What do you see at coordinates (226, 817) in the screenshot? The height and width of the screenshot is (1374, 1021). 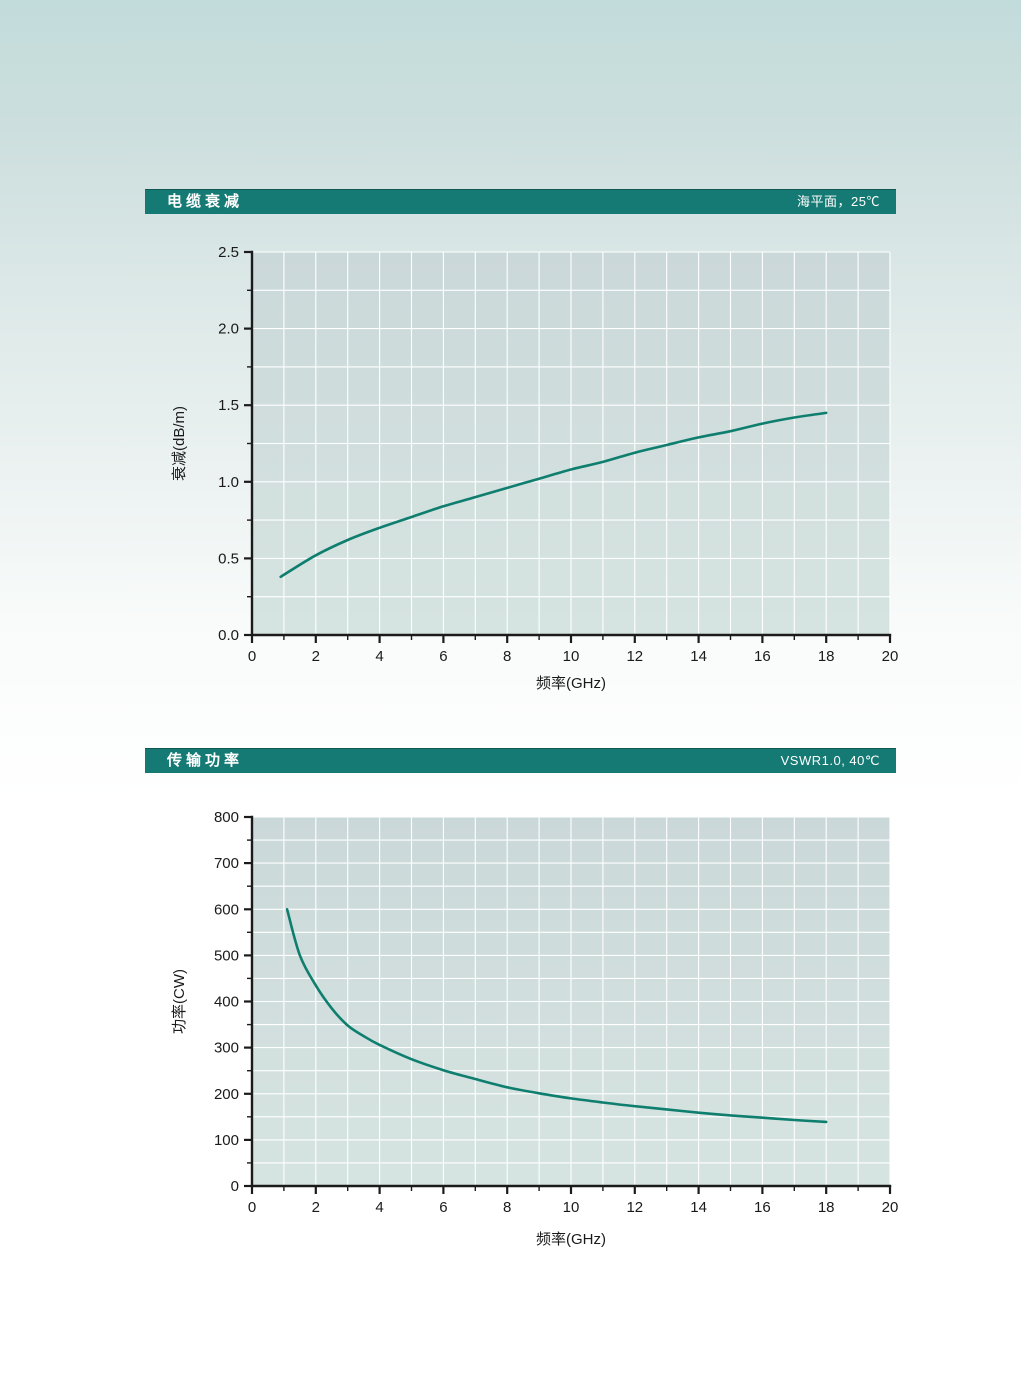 I see `y-tick-label: 800` at bounding box center [226, 817].